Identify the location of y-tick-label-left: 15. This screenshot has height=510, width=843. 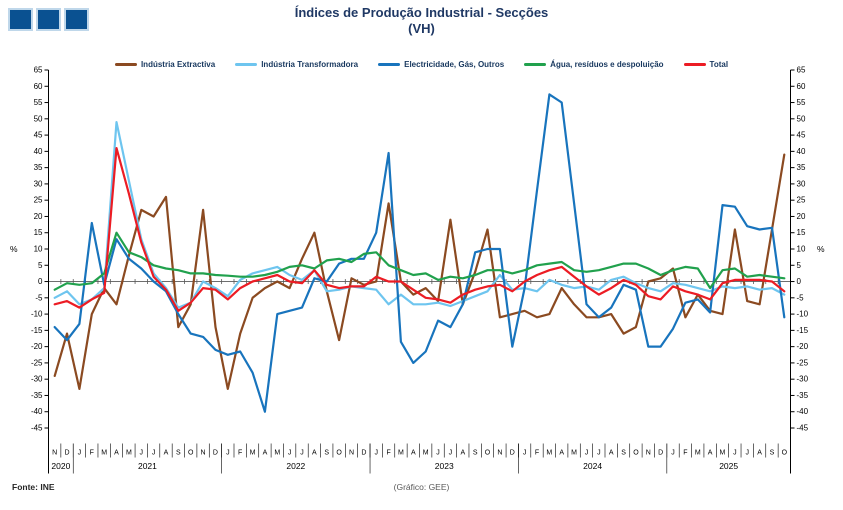
(38, 232).